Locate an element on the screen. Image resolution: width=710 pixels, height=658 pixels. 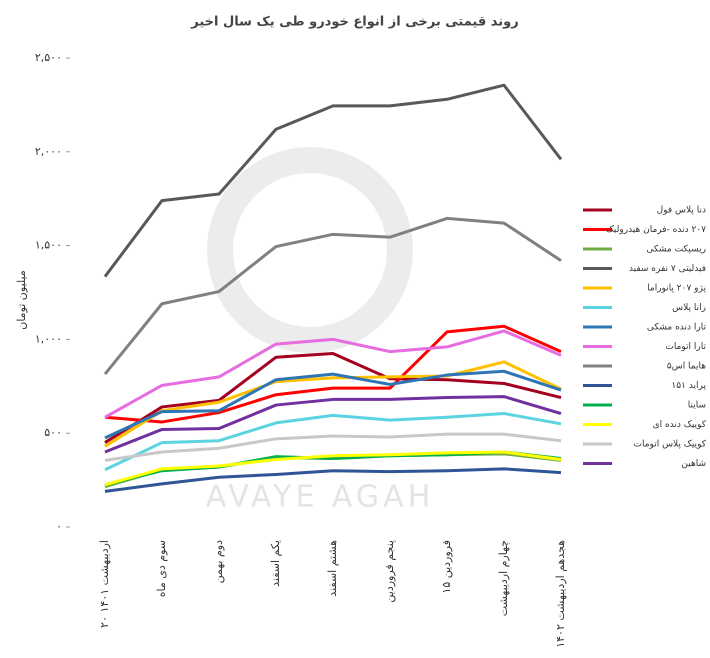
x-tick-label: یکم اسفند is located at coordinates (275, 563).